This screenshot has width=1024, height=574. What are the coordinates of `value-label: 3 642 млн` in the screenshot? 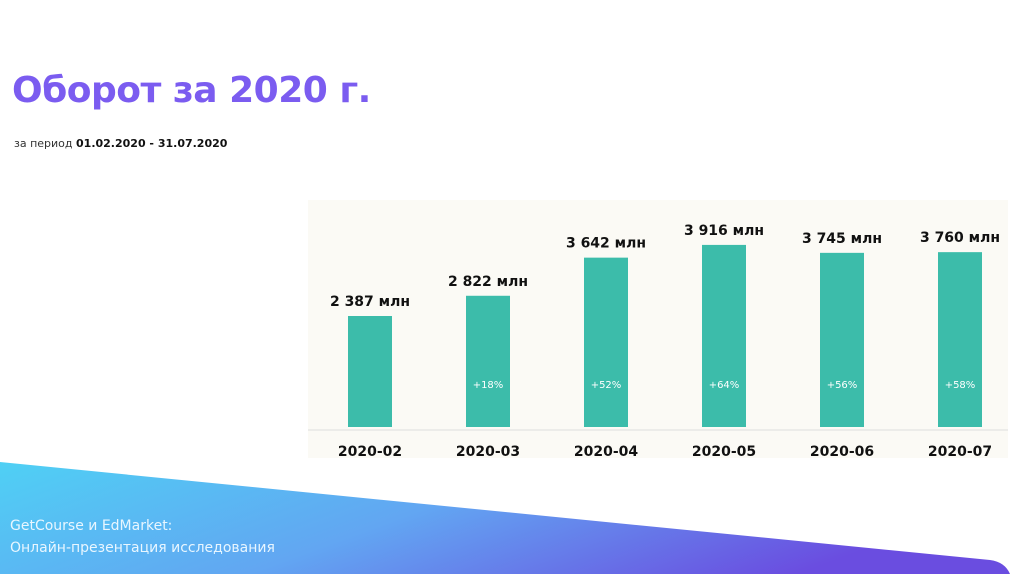 It's located at (606, 244).